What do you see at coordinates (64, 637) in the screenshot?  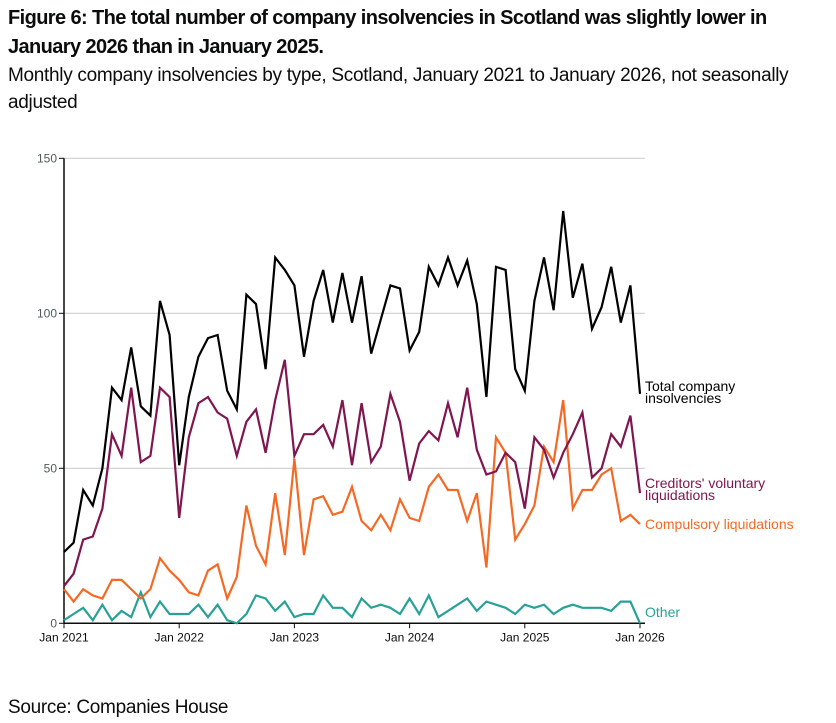 I see `x-tick-label: Jan 2021` at bounding box center [64, 637].